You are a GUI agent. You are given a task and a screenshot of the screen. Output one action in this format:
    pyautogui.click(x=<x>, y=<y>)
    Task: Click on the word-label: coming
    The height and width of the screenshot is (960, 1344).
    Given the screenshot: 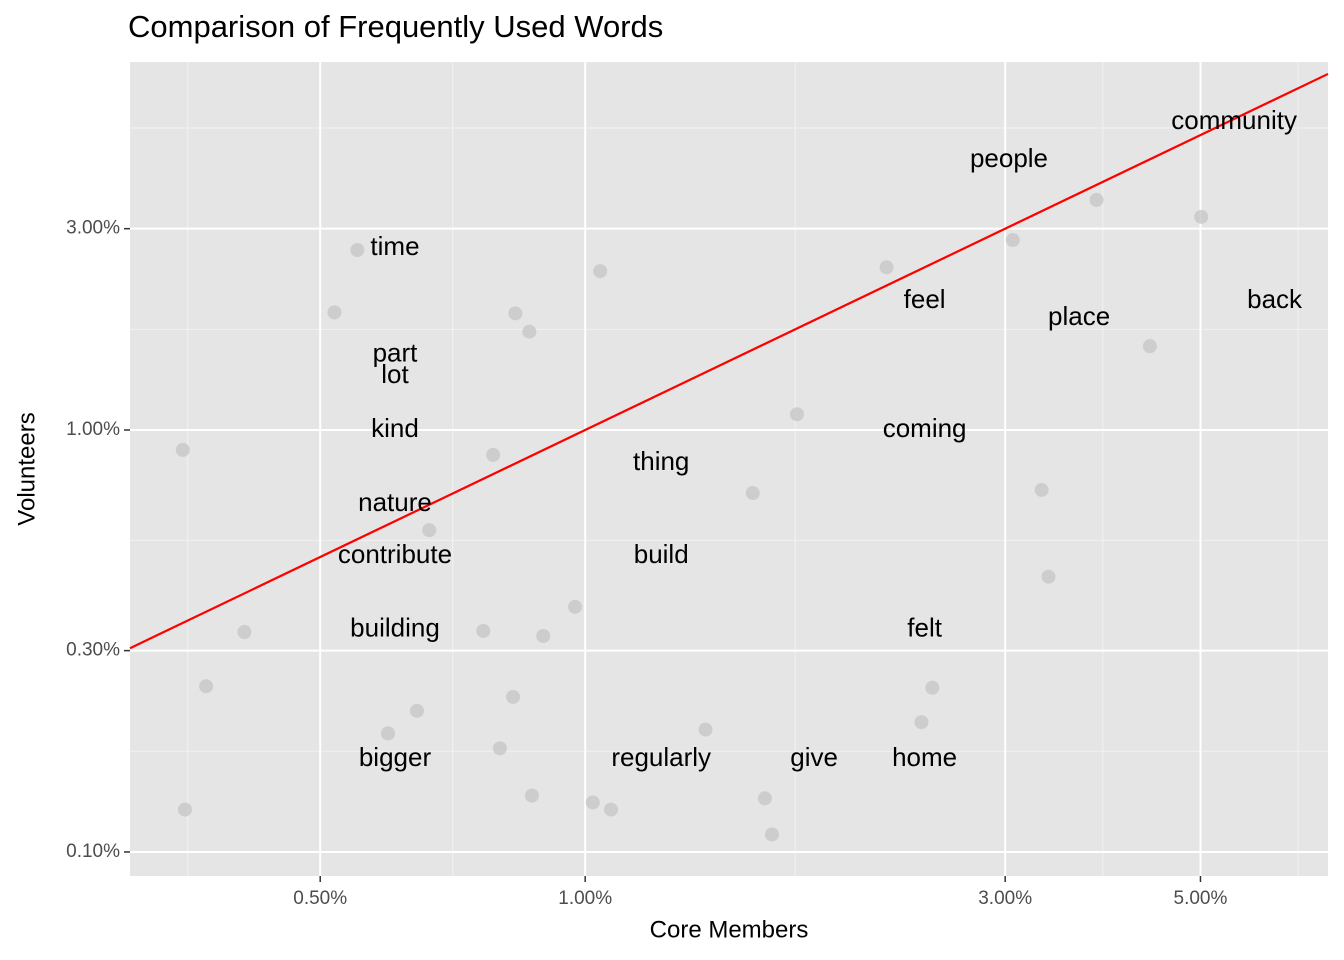 What is the action you would take?
    pyautogui.click(x=925, y=428)
    